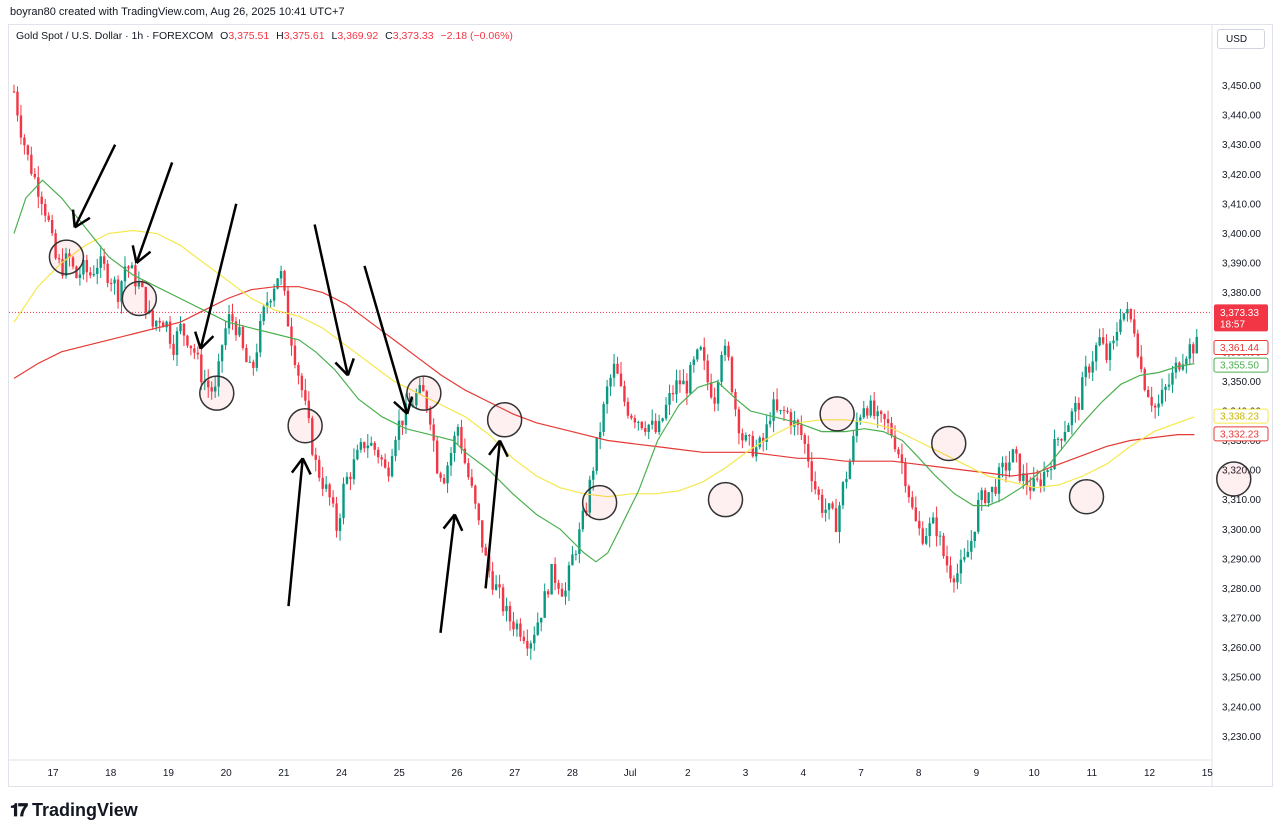 The height and width of the screenshot is (838, 1280). I want to click on y-tick-label: 3,280.00, so click(1241, 589).